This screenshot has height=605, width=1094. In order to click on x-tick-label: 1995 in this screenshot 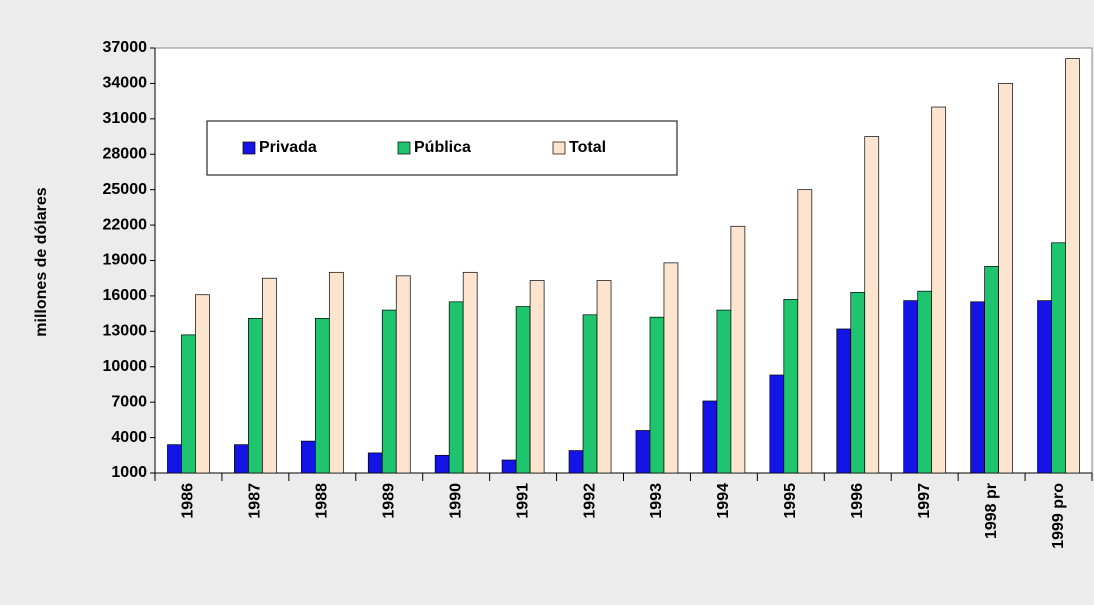, I will do `click(790, 501)`.